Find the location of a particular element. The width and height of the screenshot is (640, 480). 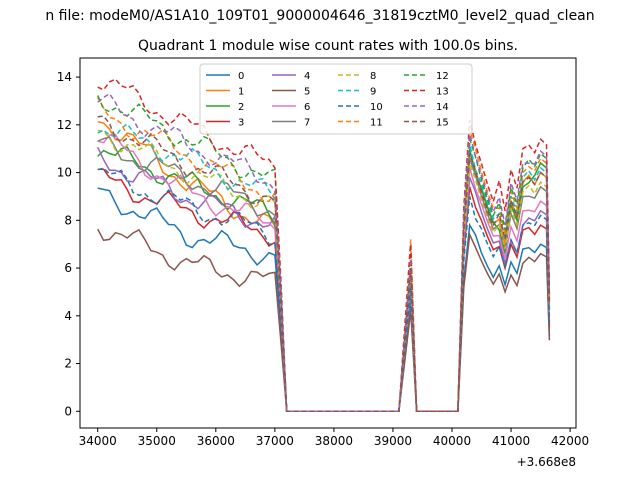

x-tick-label-42000: 42000 is located at coordinates (570, 441).